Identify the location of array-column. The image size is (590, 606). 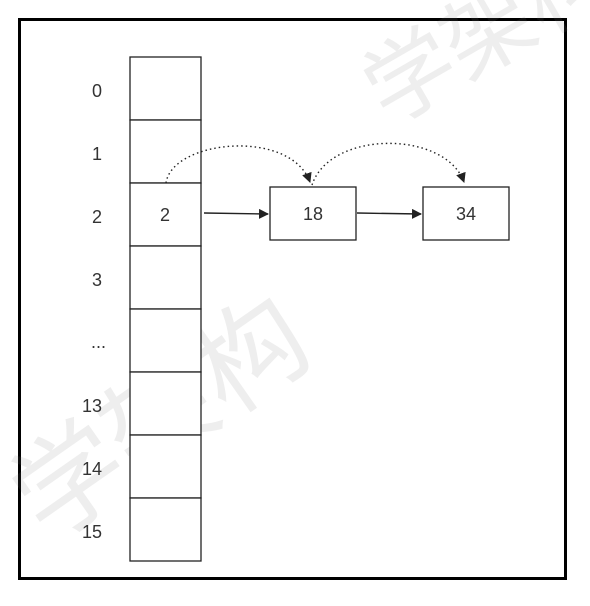
(165, 309).